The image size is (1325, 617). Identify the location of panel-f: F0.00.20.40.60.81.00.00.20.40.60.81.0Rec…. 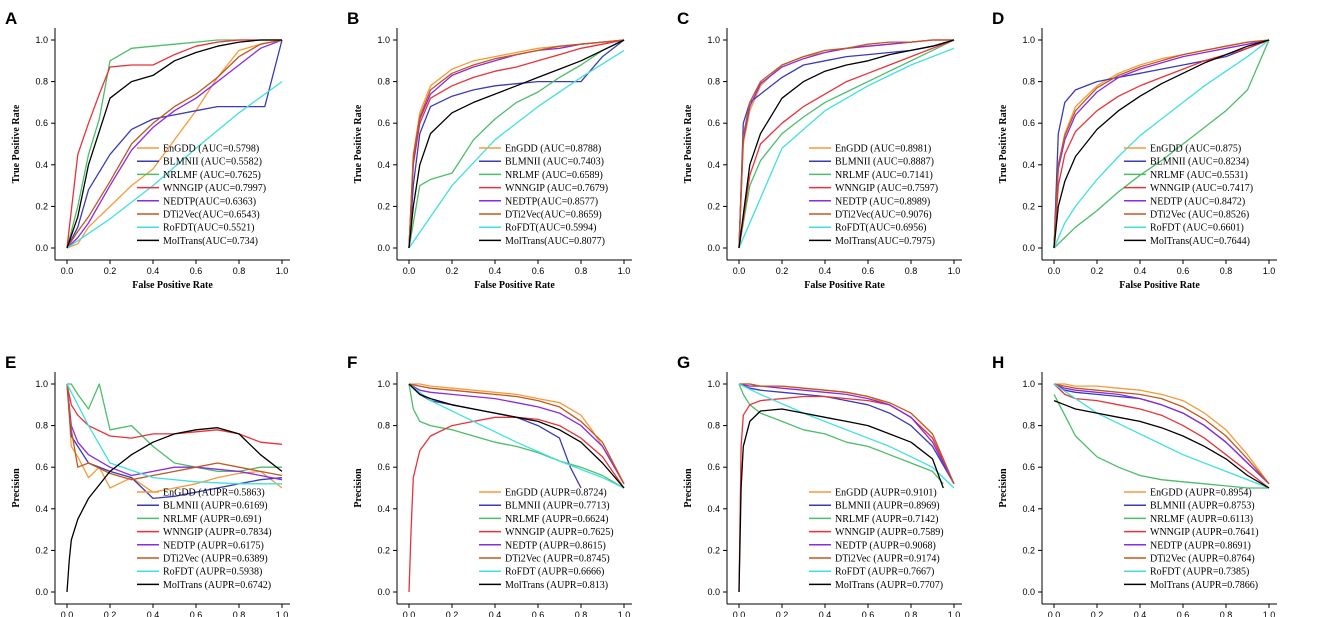
(489, 485).